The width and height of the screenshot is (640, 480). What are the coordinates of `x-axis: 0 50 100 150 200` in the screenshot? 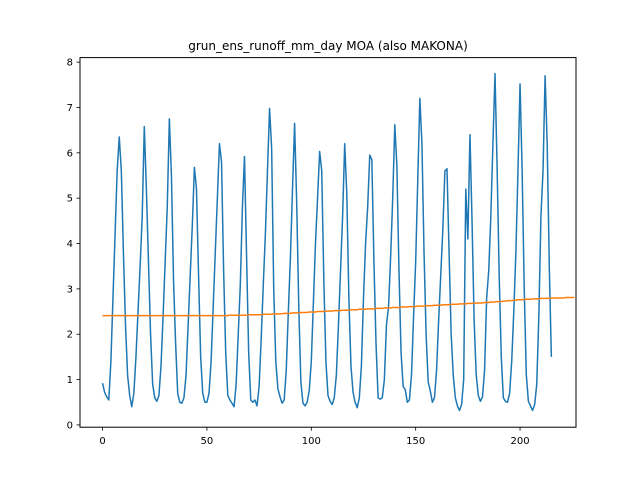 It's located at (314, 437).